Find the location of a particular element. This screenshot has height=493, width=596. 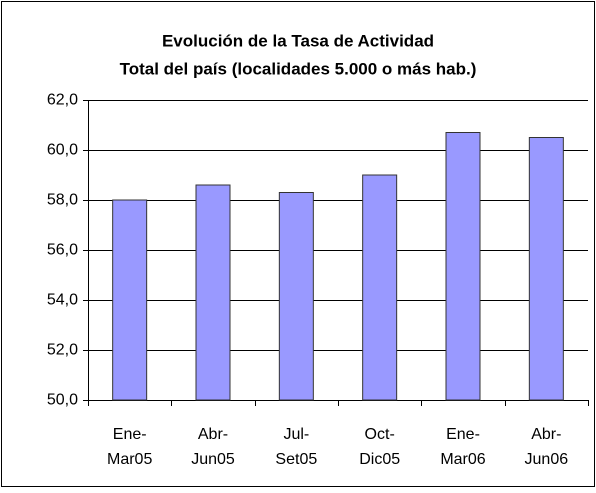

x-tick-label: Mar05 is located at coordinates (129, 459).